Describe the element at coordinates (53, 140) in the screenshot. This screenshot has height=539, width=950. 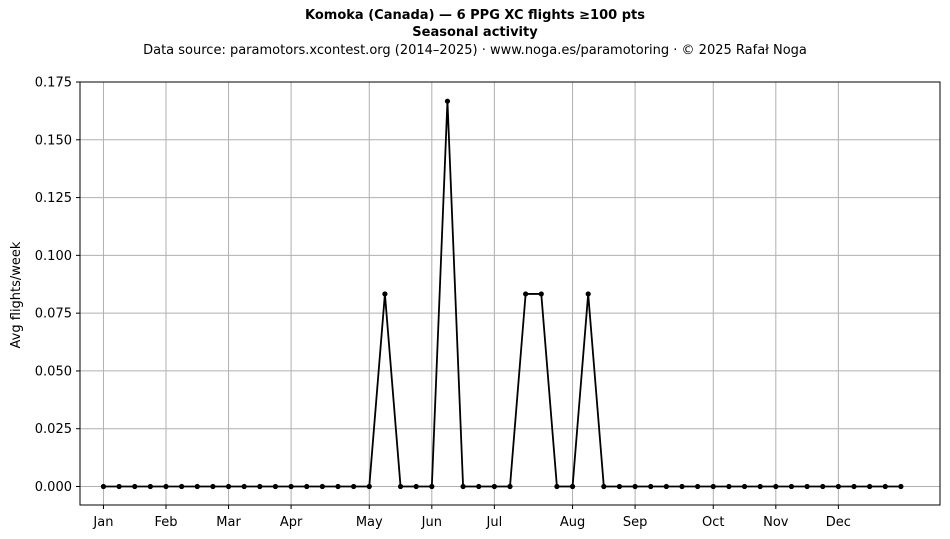
I see `y-tick-label: 0.150` at that location.